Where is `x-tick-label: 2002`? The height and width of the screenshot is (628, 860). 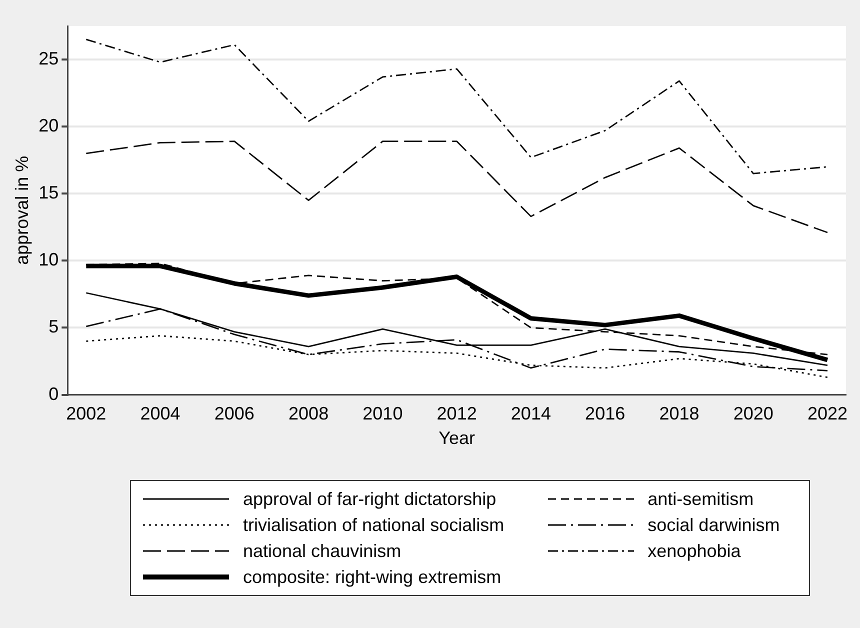
x-tick-label: 2002 is located at coordinates (86, 414).